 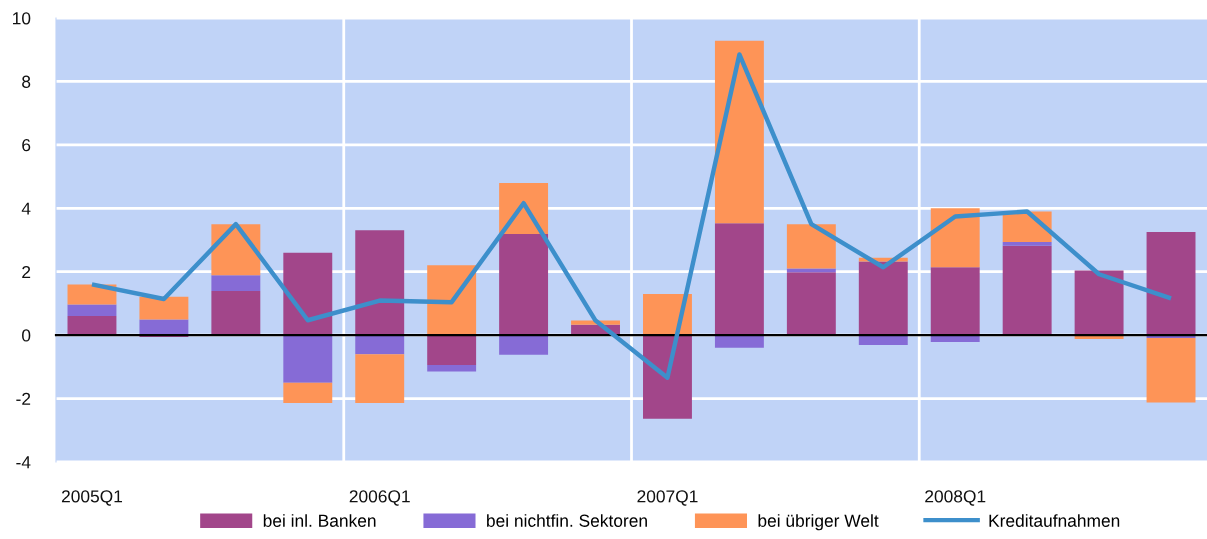 I want to click on legend-label: bei inl. Banken, so click(x=319, y=520).